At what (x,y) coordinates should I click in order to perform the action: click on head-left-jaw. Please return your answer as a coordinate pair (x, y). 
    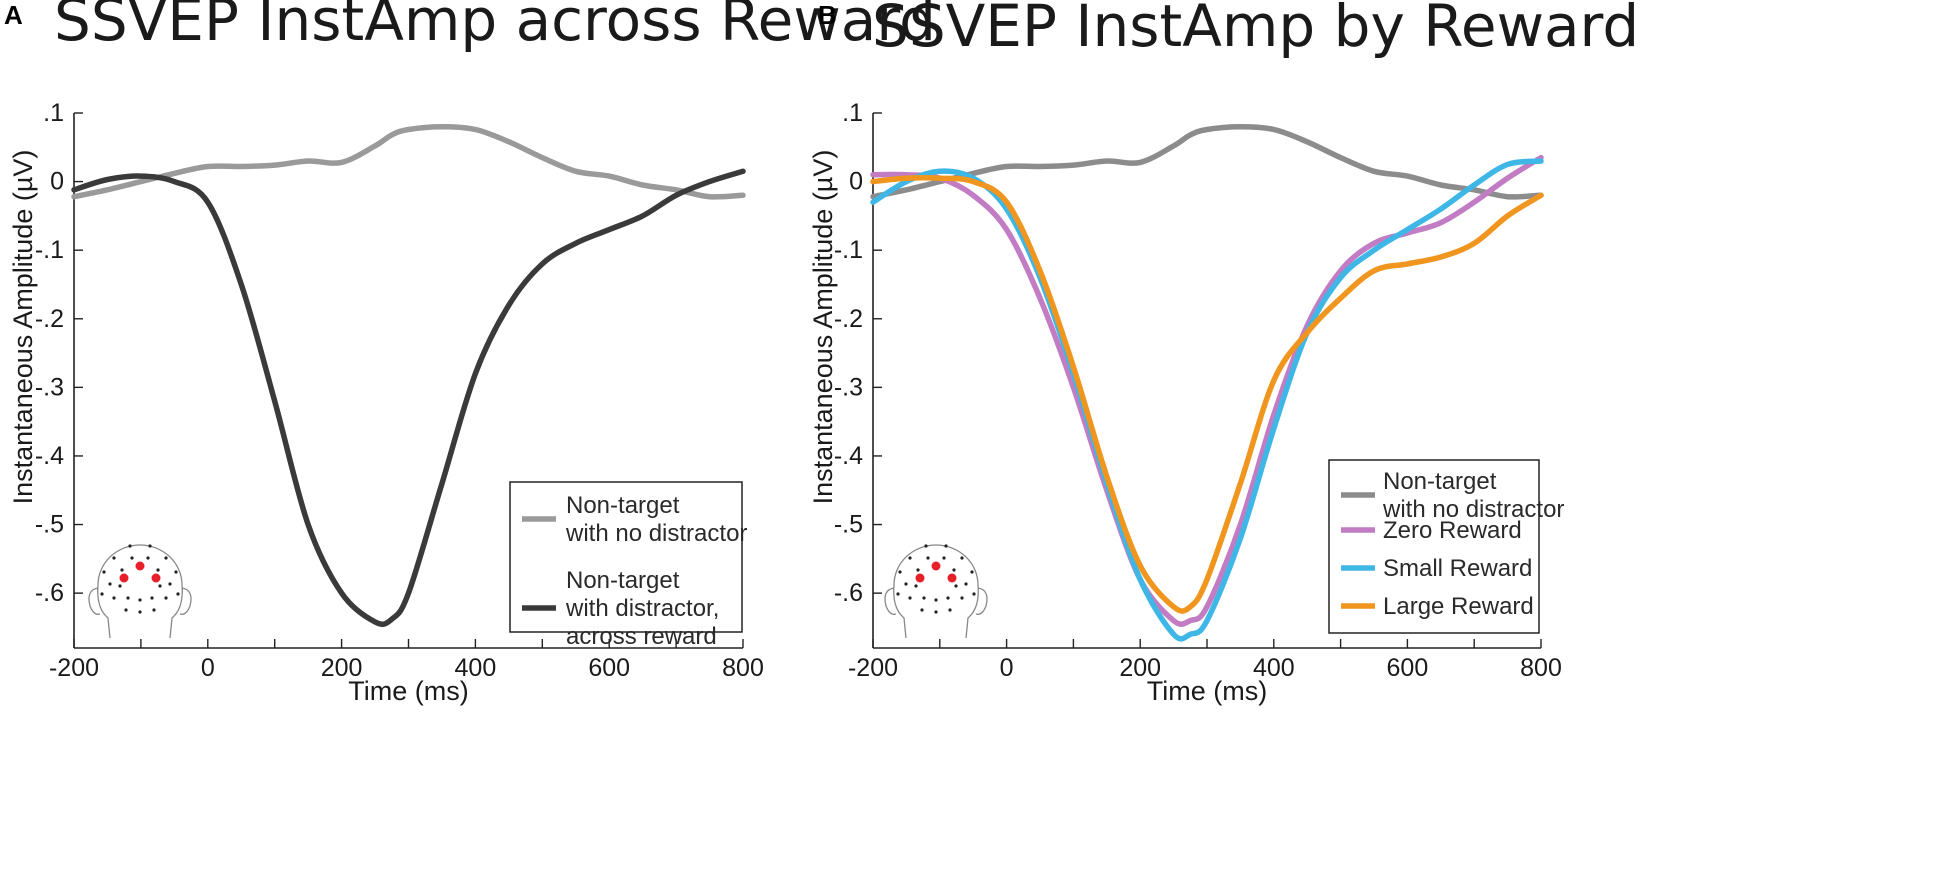
    Looking at the image, I should click on (900, 611).